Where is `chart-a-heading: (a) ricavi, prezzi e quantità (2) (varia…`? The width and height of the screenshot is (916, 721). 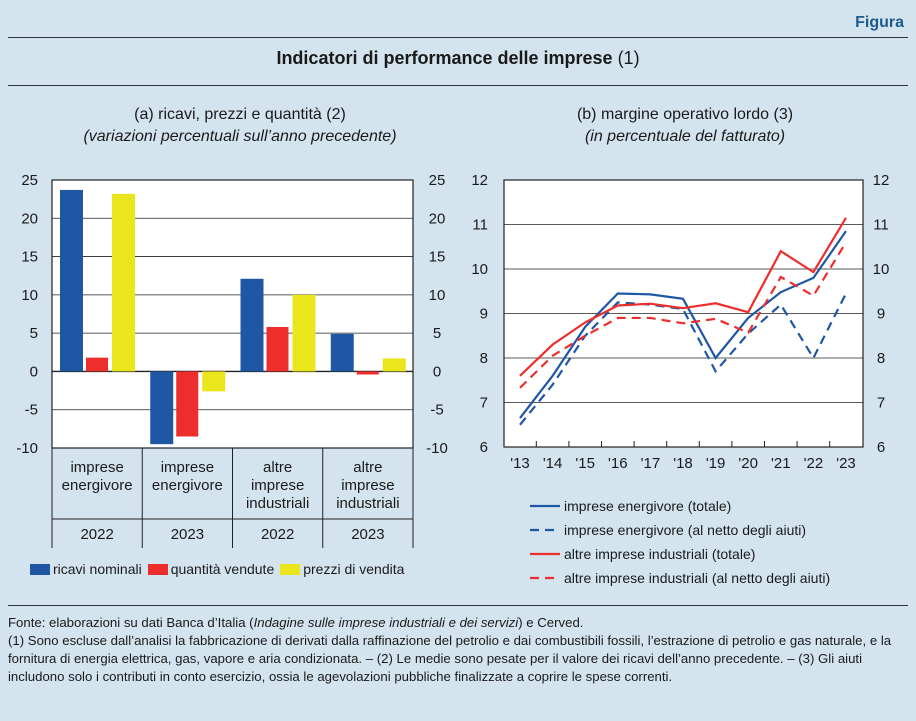
chart-a-heading: (a) ricavi, prezzi e quantità (2) (varia… is located at coordinates (240, 126).